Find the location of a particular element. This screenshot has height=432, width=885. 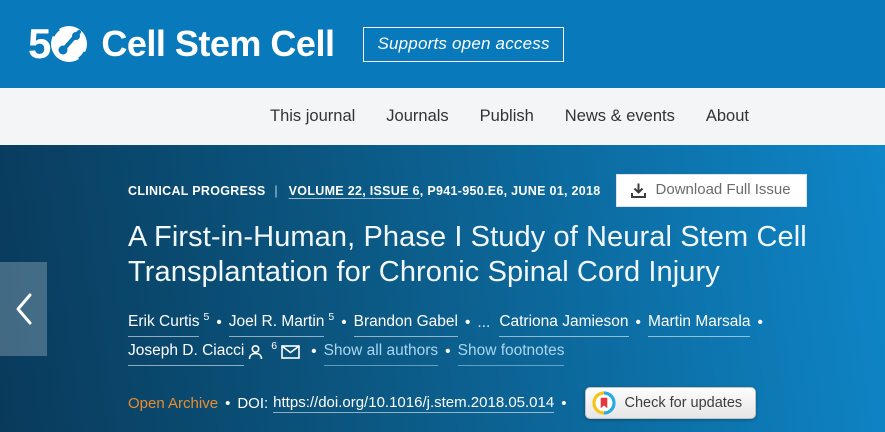

author-link: Catriona Jamieson is located at coordinates (564, 322).